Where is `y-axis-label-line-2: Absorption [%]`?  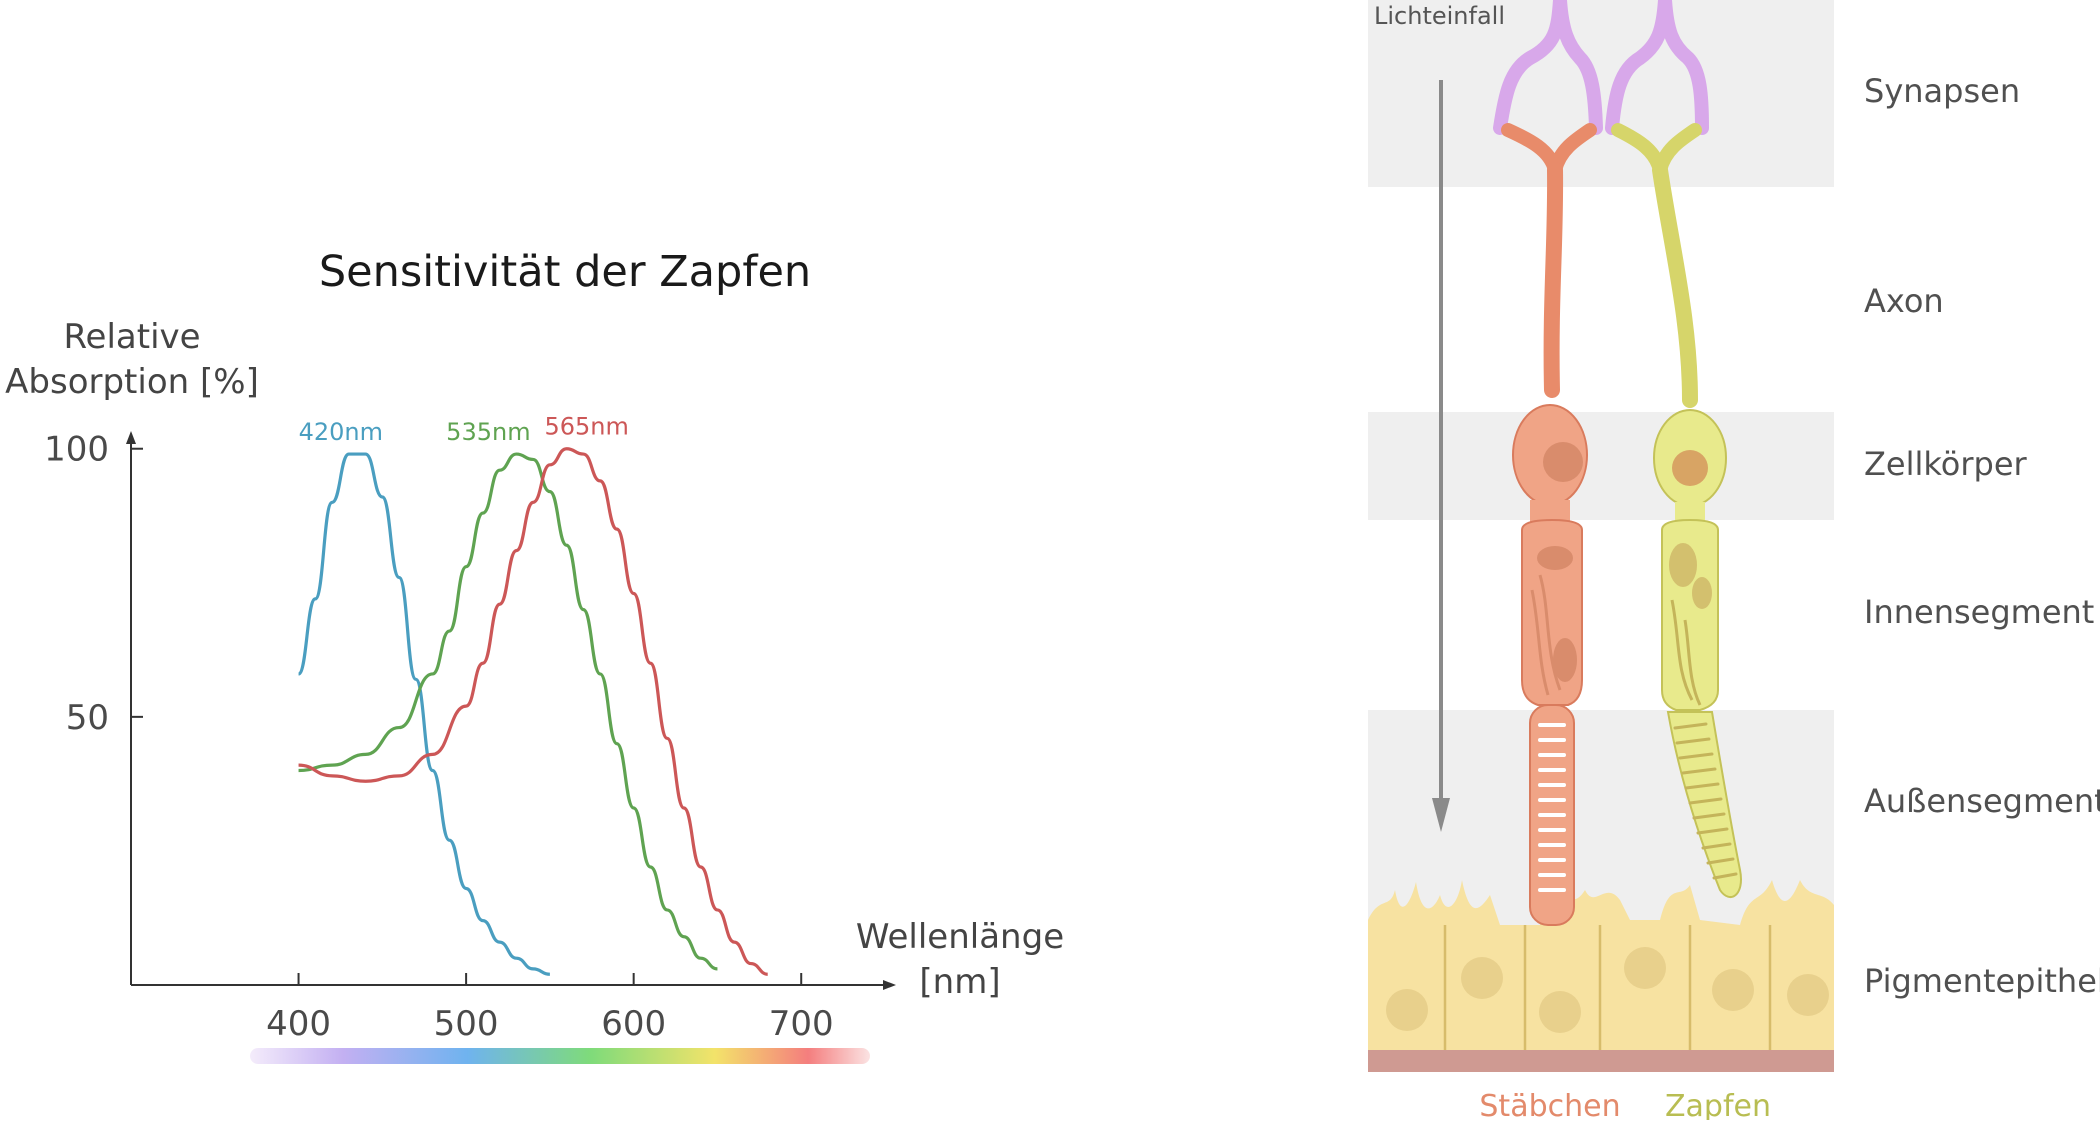
y-axis-label-line-2: Absorption [%] is located at coordinates (132, 382).